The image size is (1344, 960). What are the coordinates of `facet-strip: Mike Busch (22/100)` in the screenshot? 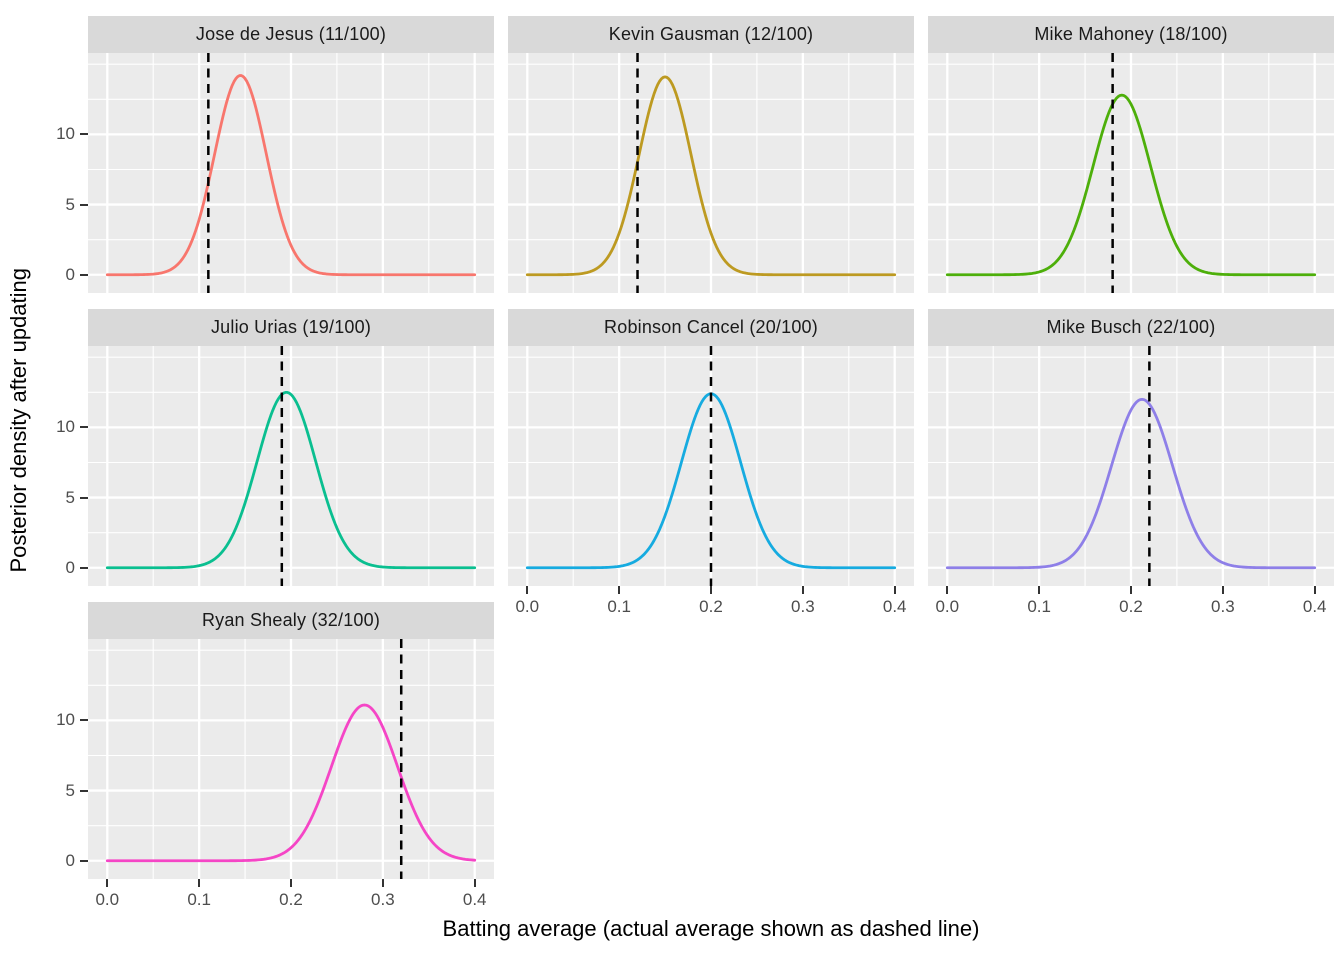 It's located at (1131, 327).